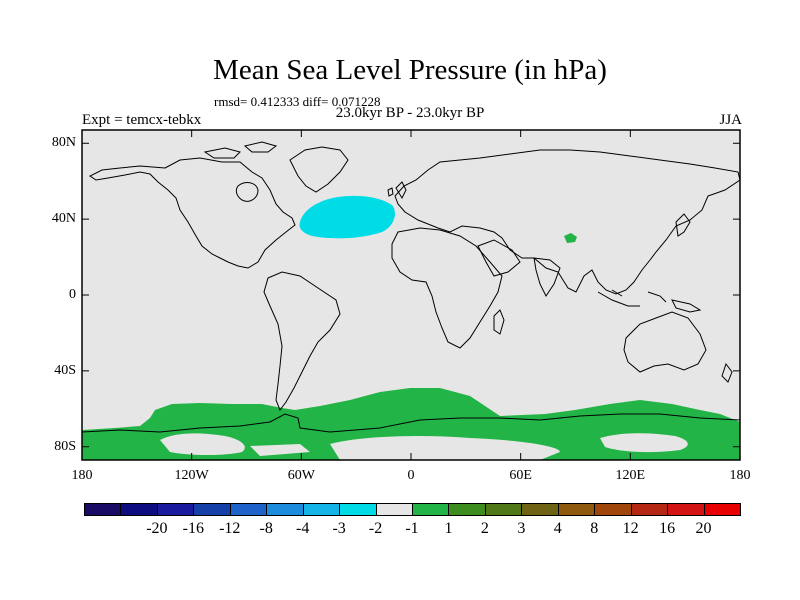 The height and width of the screenshot is (600, 800). I want to click on anomaly-region-southern-ocean, so click(411, 424).